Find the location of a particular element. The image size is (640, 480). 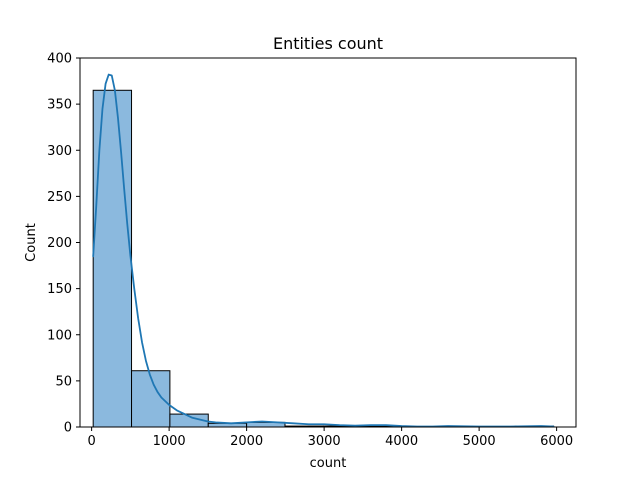

y-axis-label: Count is located at coordinates (31, 242).